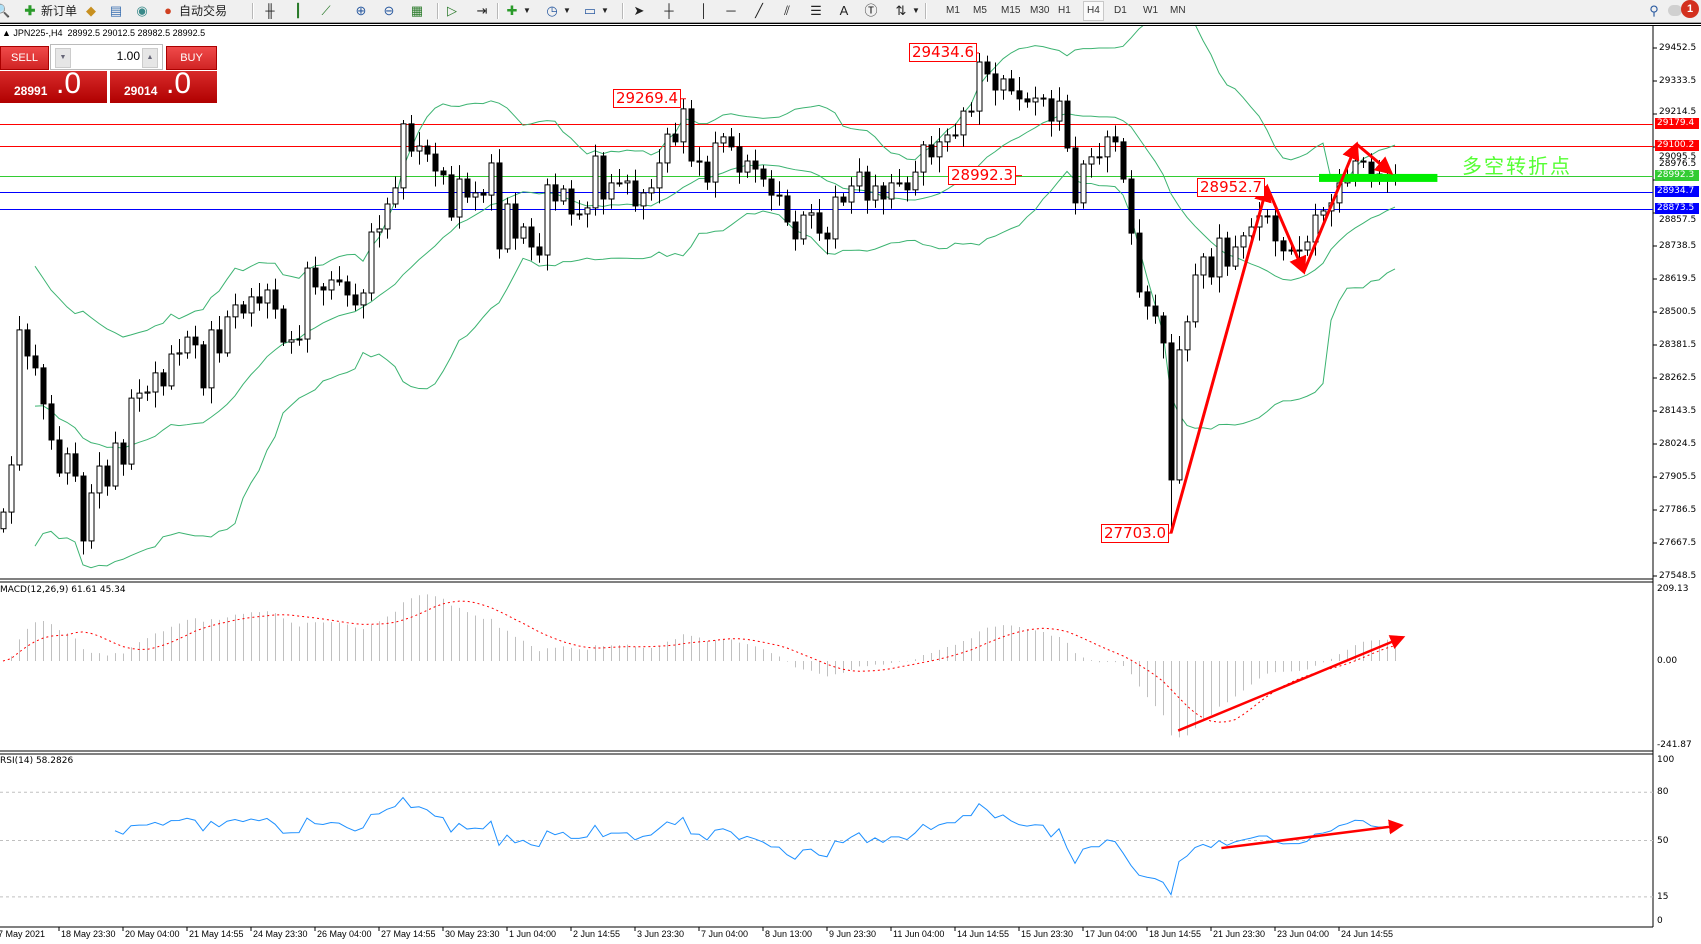 This screenshot has width=1701, height=944. What do you see at coordinates (1660, 921) in the screenshot?
I see `rsi-axis-label: 0` at bounding box center [1660, 921].